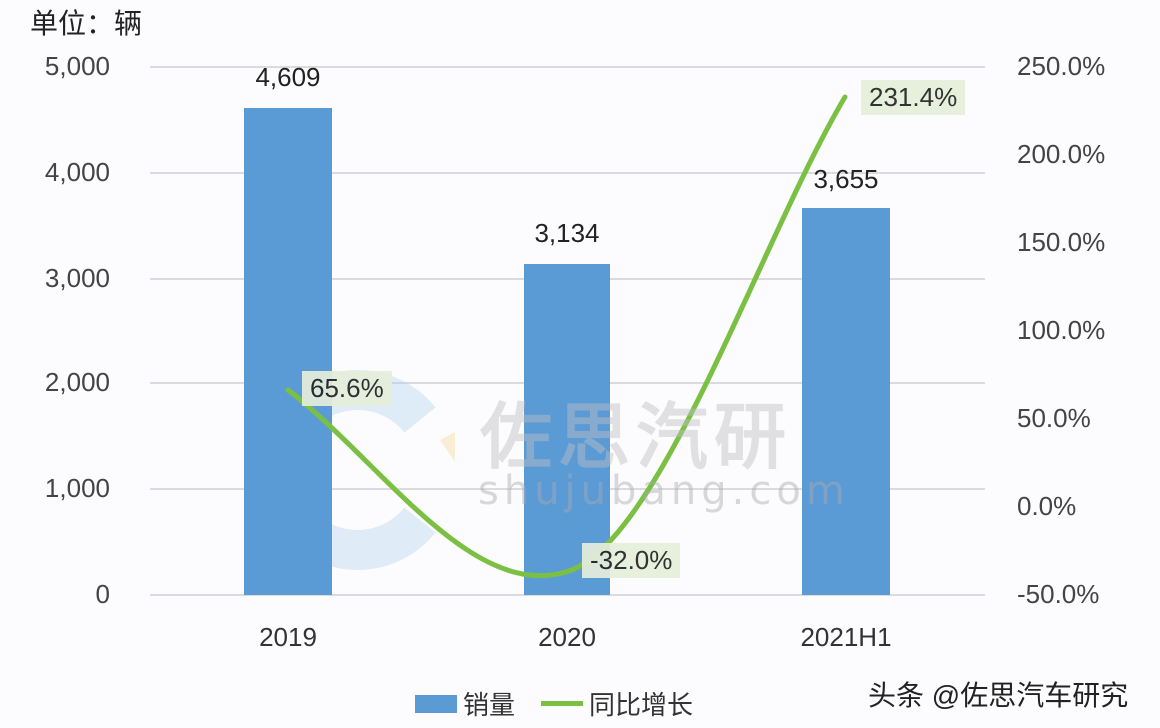  I want to click on bar-value-label: 3,134, so click(567, 233).